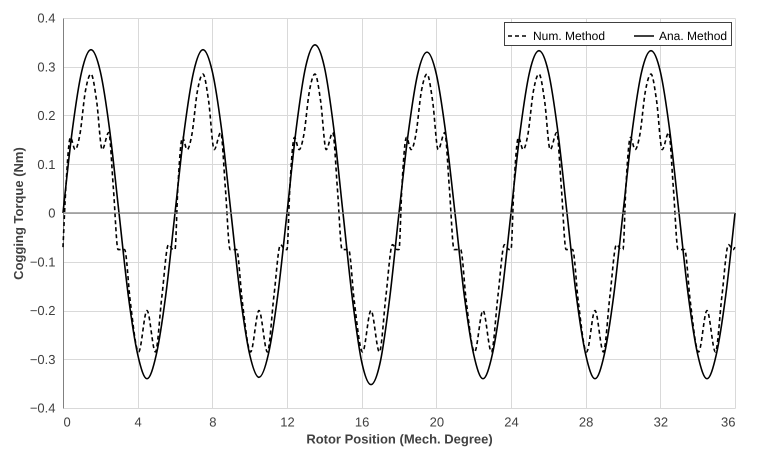 This screenshot has width=761, height=464. Describe the element at coordinates (18, 213) in the screenshot. I see `y-axis-title: Cogging Torque (Nm)` at that location.